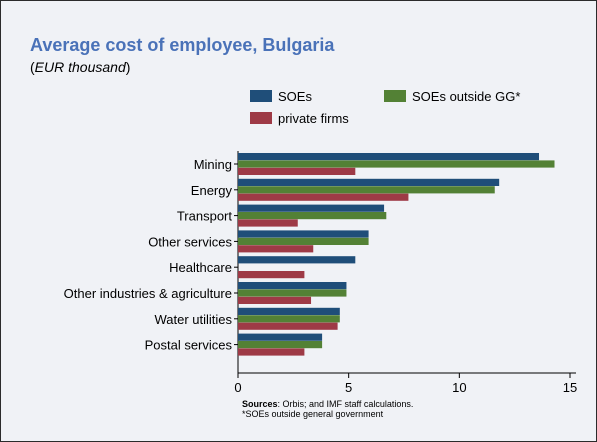 The height and width of the screenshot is (442, 597). I want to click on category-label: Other services, so click(190, 241).